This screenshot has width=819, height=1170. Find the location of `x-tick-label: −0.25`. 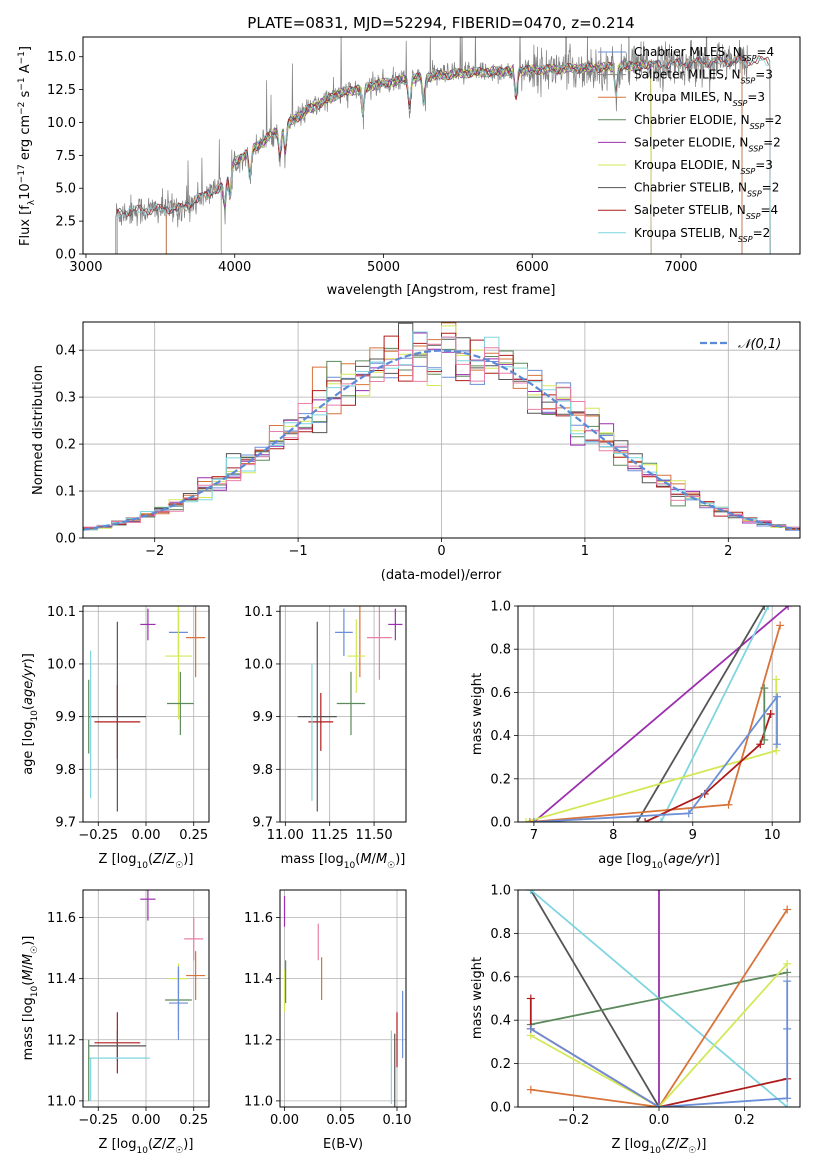

x-tick-label: −0.25 is located at coordinates (98, 835).